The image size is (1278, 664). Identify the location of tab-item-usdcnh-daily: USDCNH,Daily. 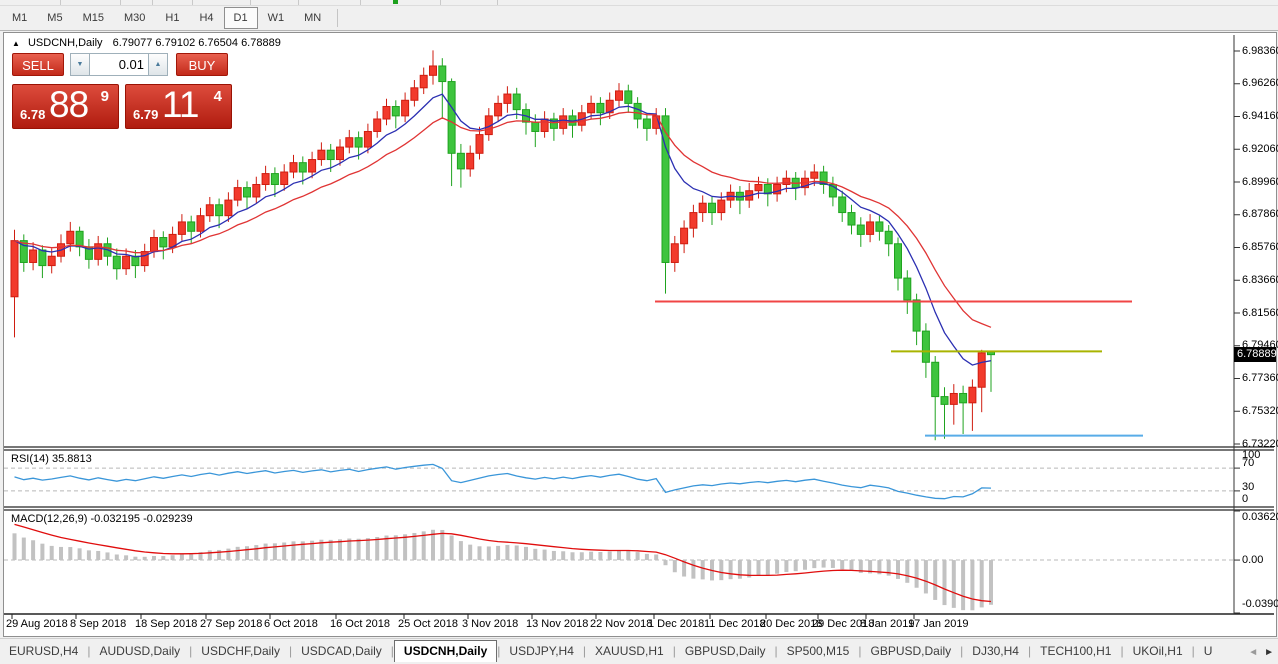
(445, 651).